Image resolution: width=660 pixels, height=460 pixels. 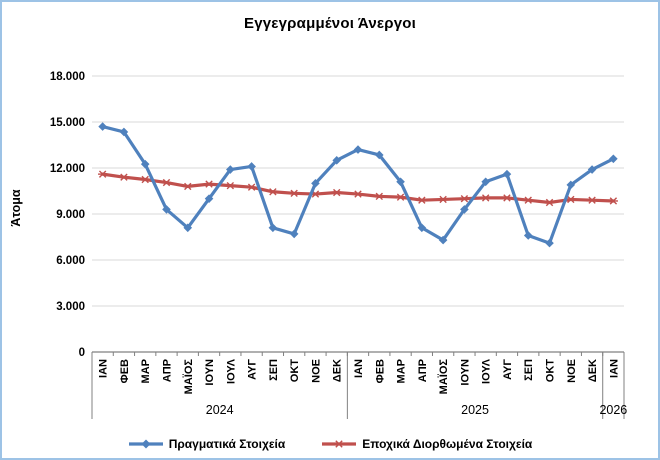 I want to click on chart-title: Εγγεγραμμένοι Άνεργοι, so click(x=330, y=23).